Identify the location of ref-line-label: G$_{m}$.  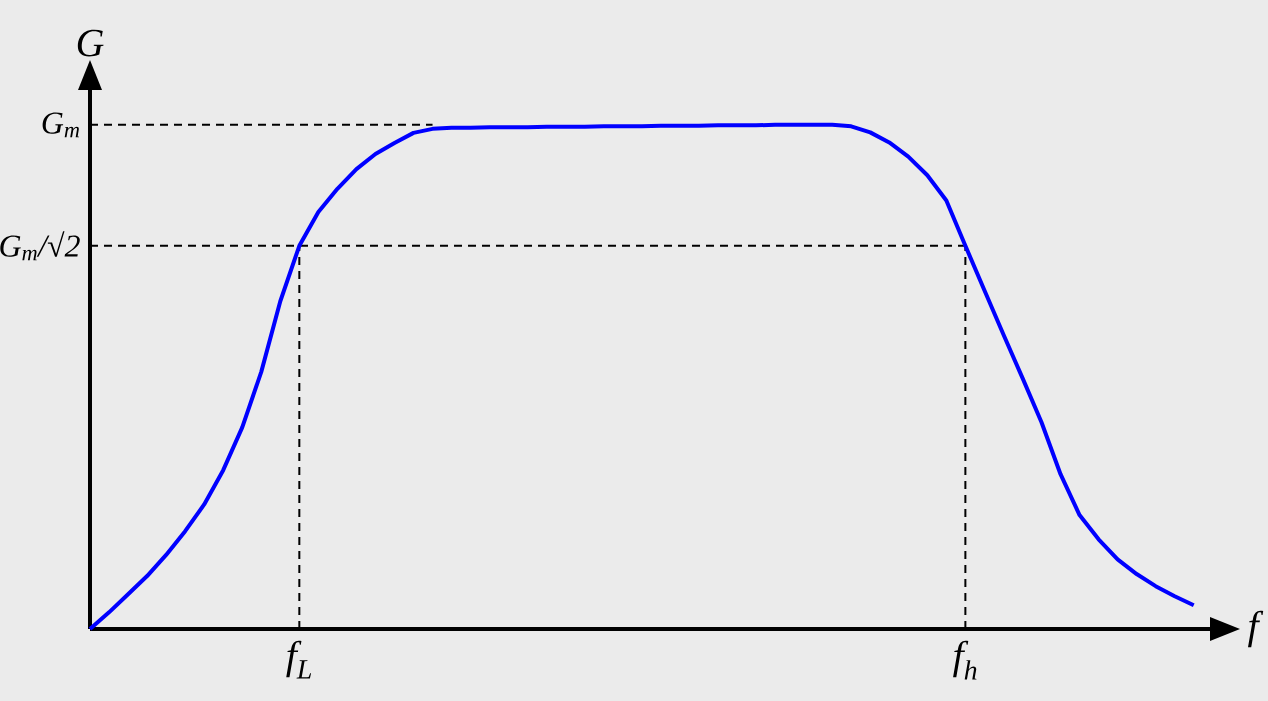
(61, 125).